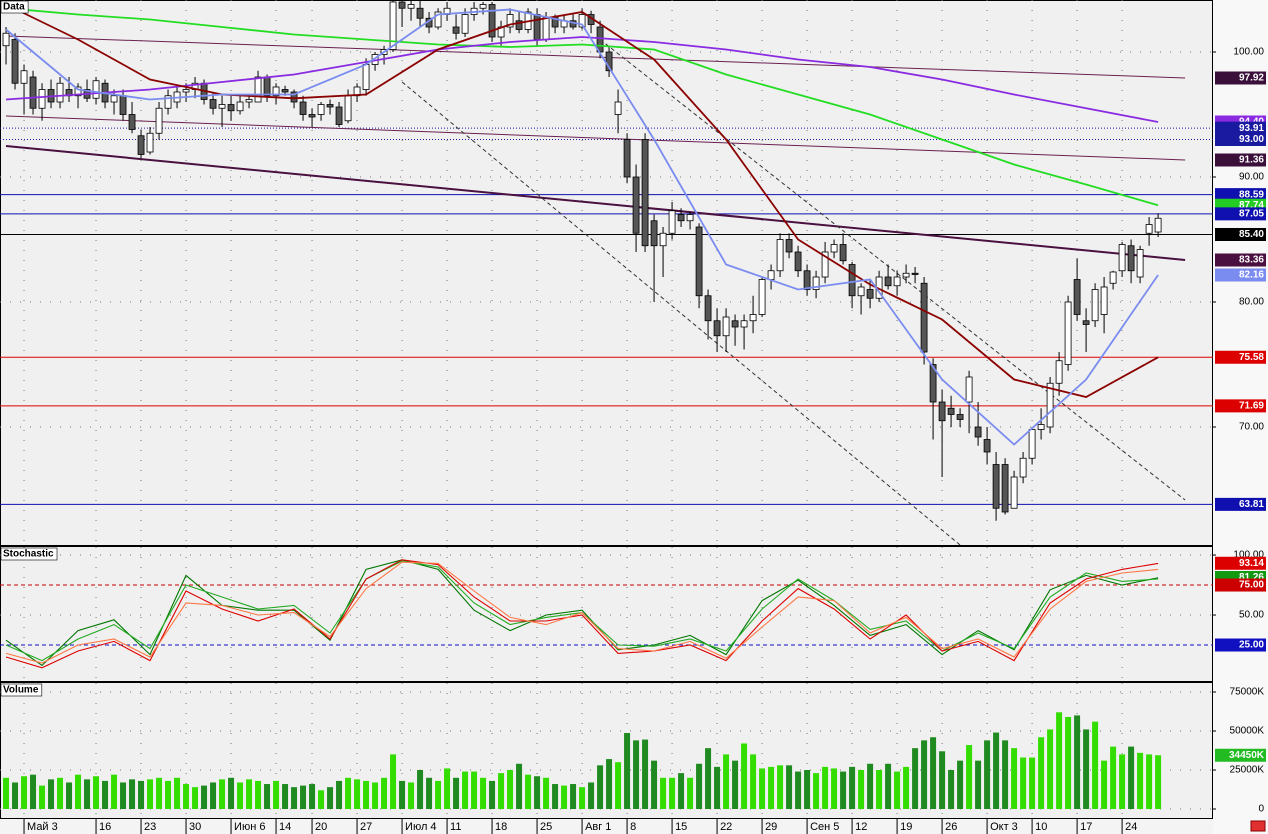  I want to click on price-marker-label: 91.36, so click(1251, 160).